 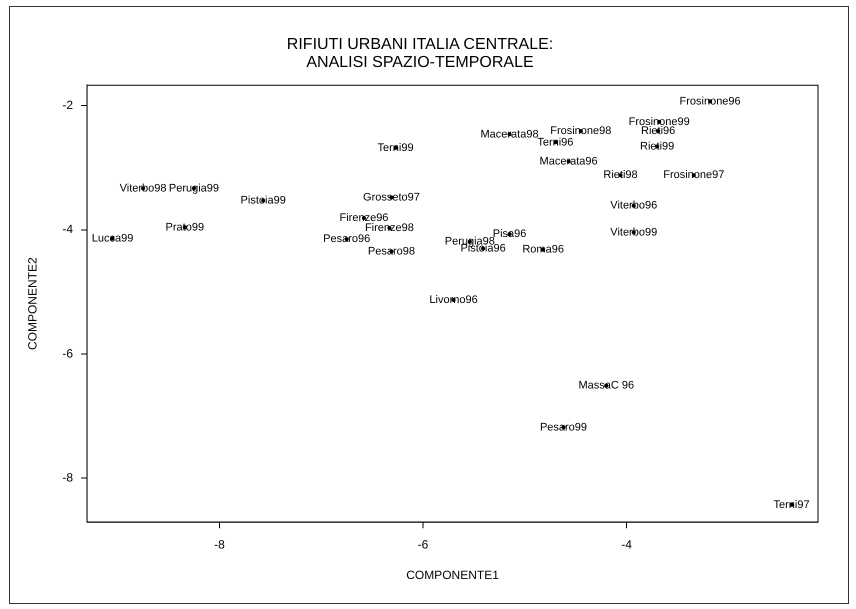 What do you see at coordinates (555, 142) in the screenshot?
I see `data-label: Terni96` at bounding box center [555, 142].